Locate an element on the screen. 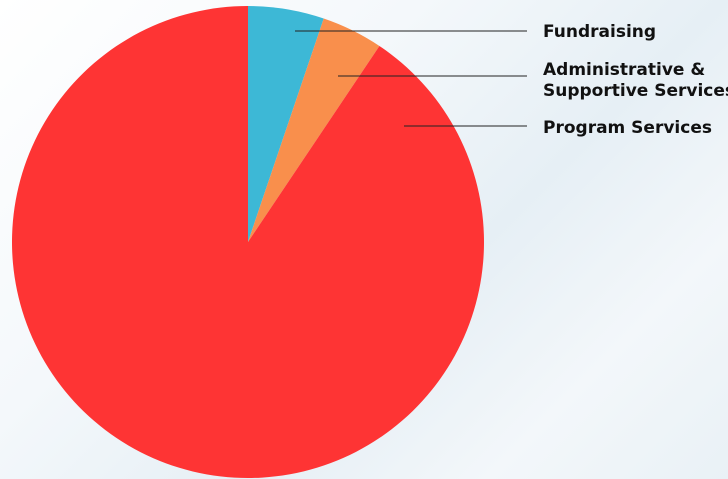  slice-label-administrative: Administrative & Supportive Services is located at coordinates (635, 81).